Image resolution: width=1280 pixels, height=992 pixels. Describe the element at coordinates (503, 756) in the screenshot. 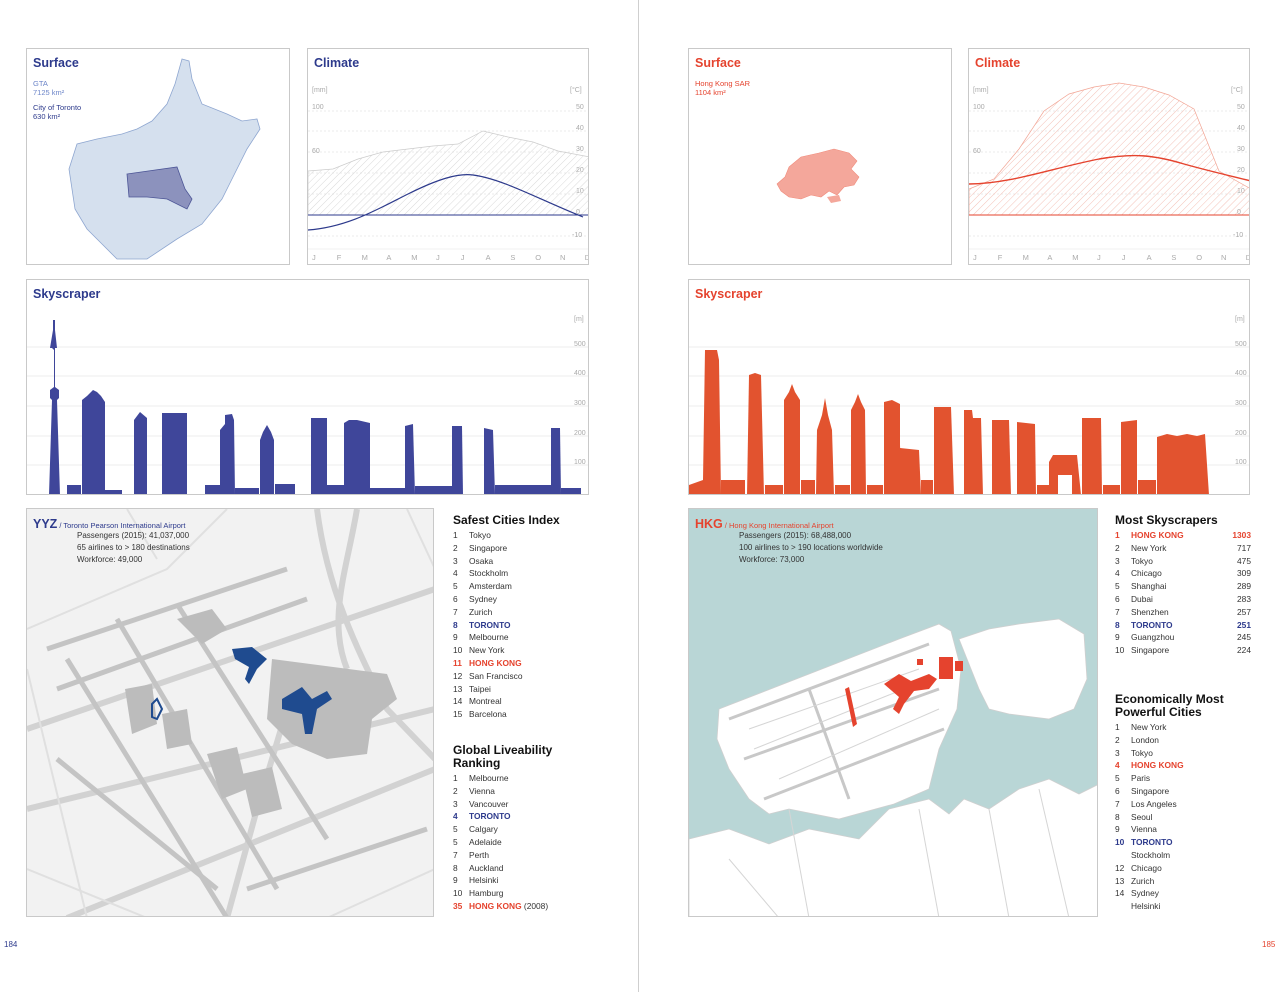

I see `ranking-title: Global Liveability Ranking` at that location.